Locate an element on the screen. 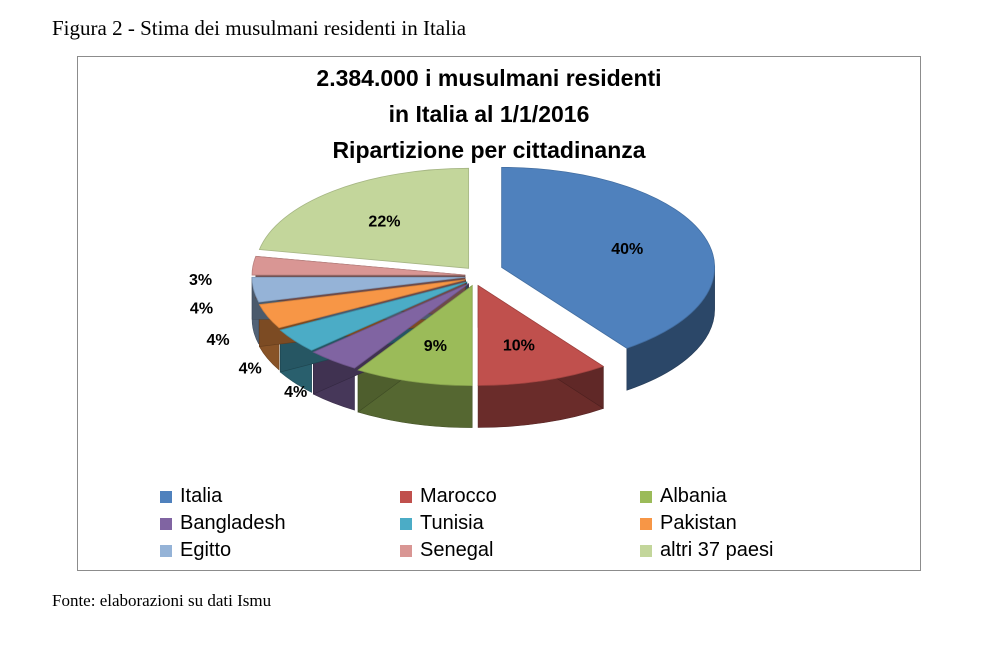 This screenshot has width=1004, height=646. data-labels: 40% 10% 9% 4% 4% 4% 4% 3% 22% is located at coordinates (416, 308).